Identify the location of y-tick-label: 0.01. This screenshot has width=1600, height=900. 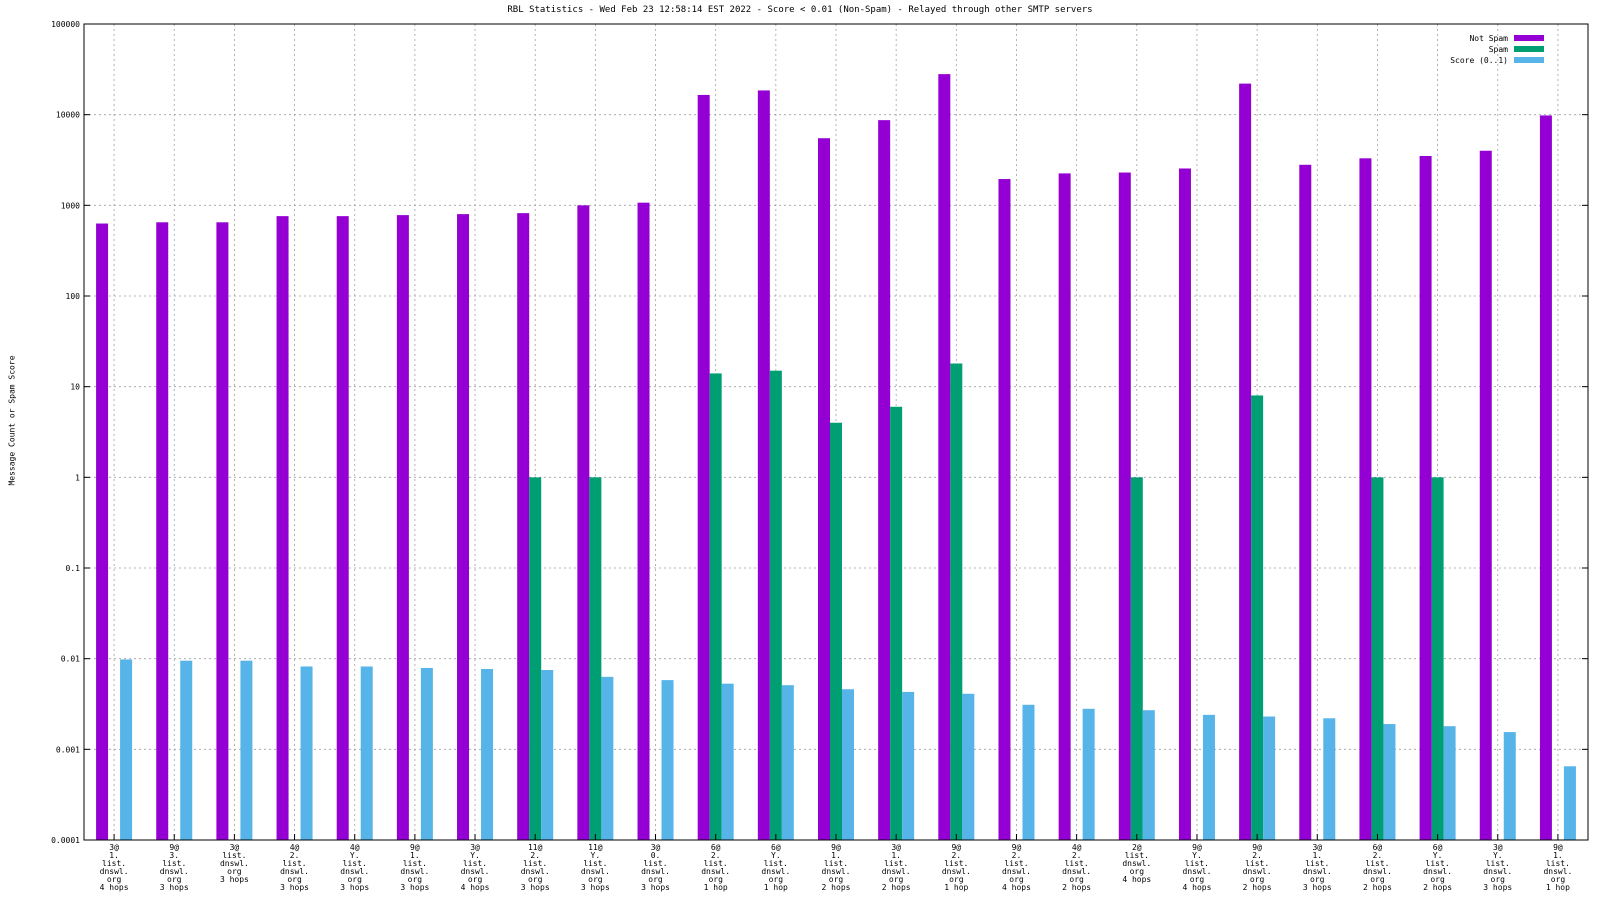
(70, 659).